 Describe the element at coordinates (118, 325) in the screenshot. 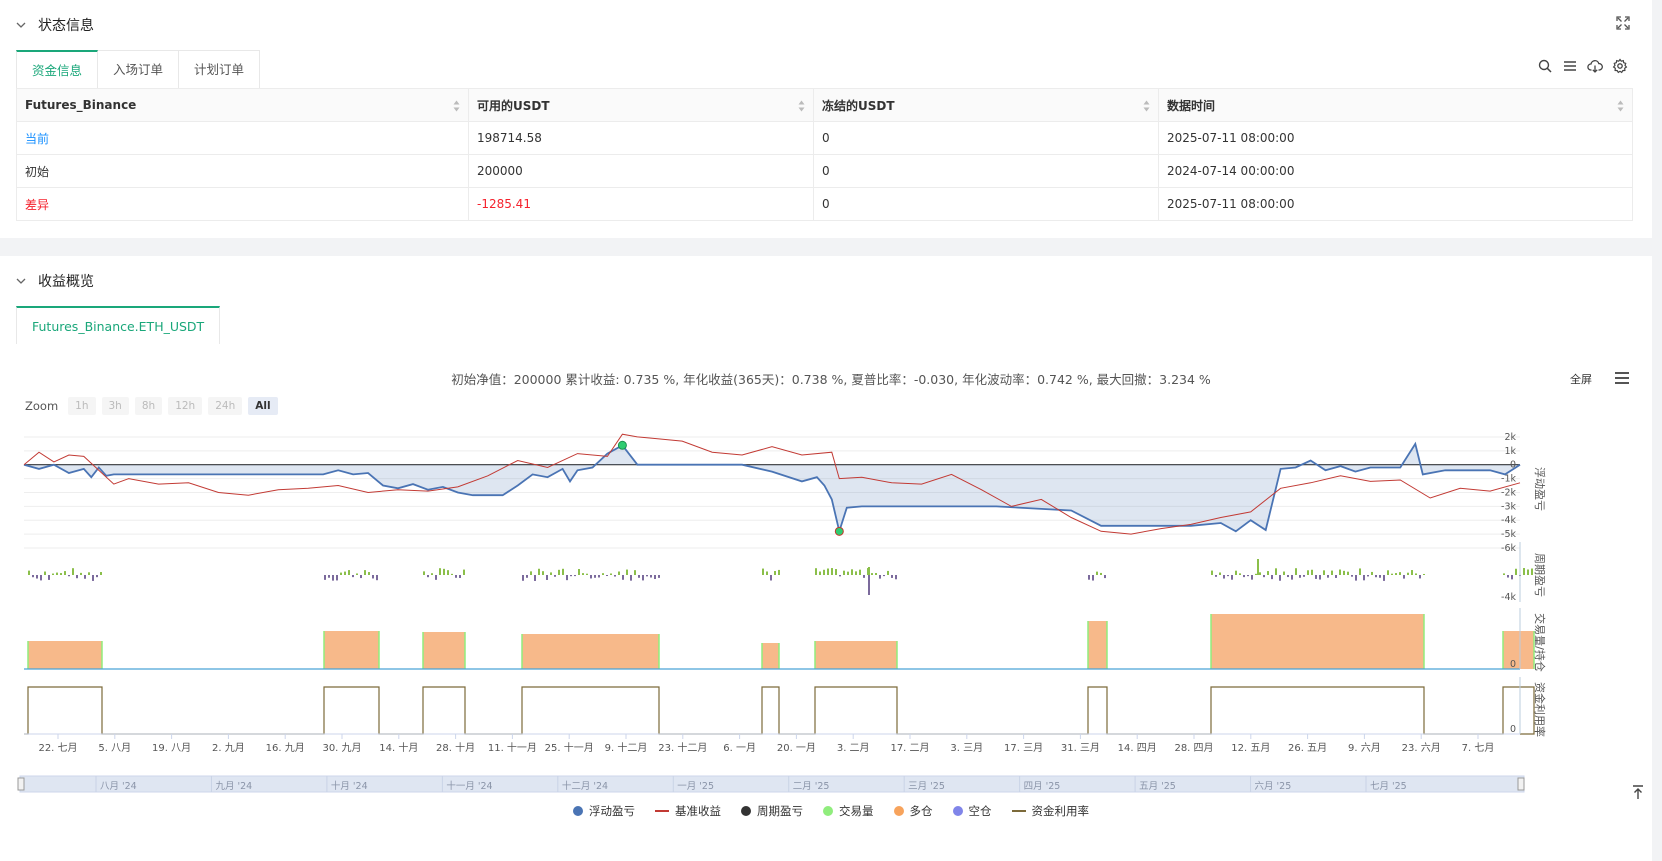

I see `tab-symbol: Futures_Binance.ETH_USDT` at that location.